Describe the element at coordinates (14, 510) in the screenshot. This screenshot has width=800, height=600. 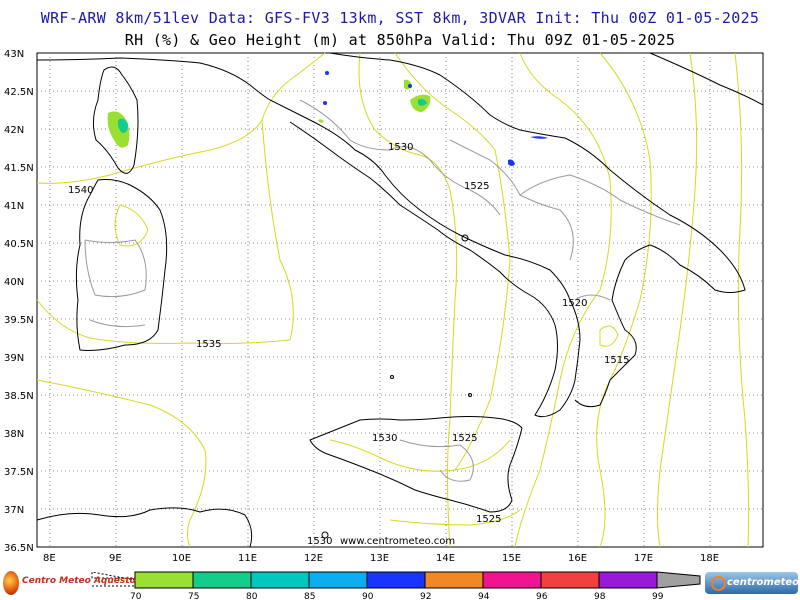
I see `lat-label: 37N` at that location.